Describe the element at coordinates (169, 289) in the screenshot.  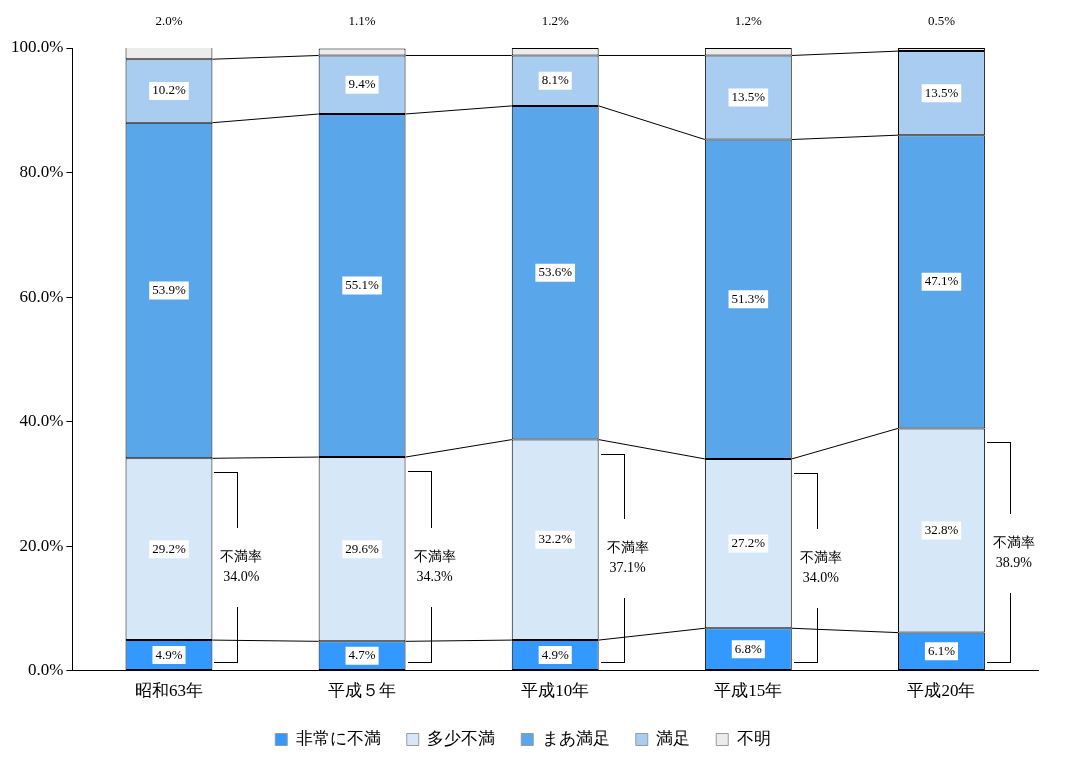
I see `data-label: 53.9%` at that location.